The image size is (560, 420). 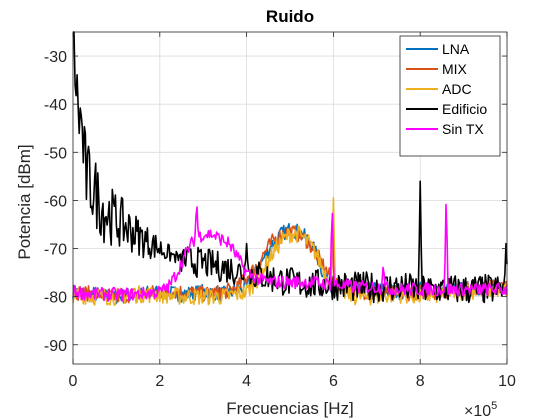 I want to click on x-tick-label: 0, so click(x=73, y=381).